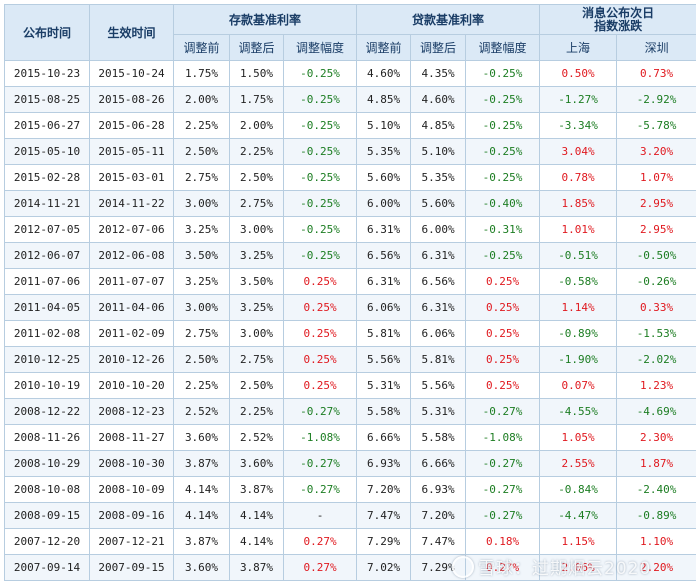 Image resolution: width=696 pixels, height=586 pixels. What do you see at coordinates (47, 333) in the screenshot?
I see `cell-announce-date: 2011-02-08` at bounding box center [47, 333].